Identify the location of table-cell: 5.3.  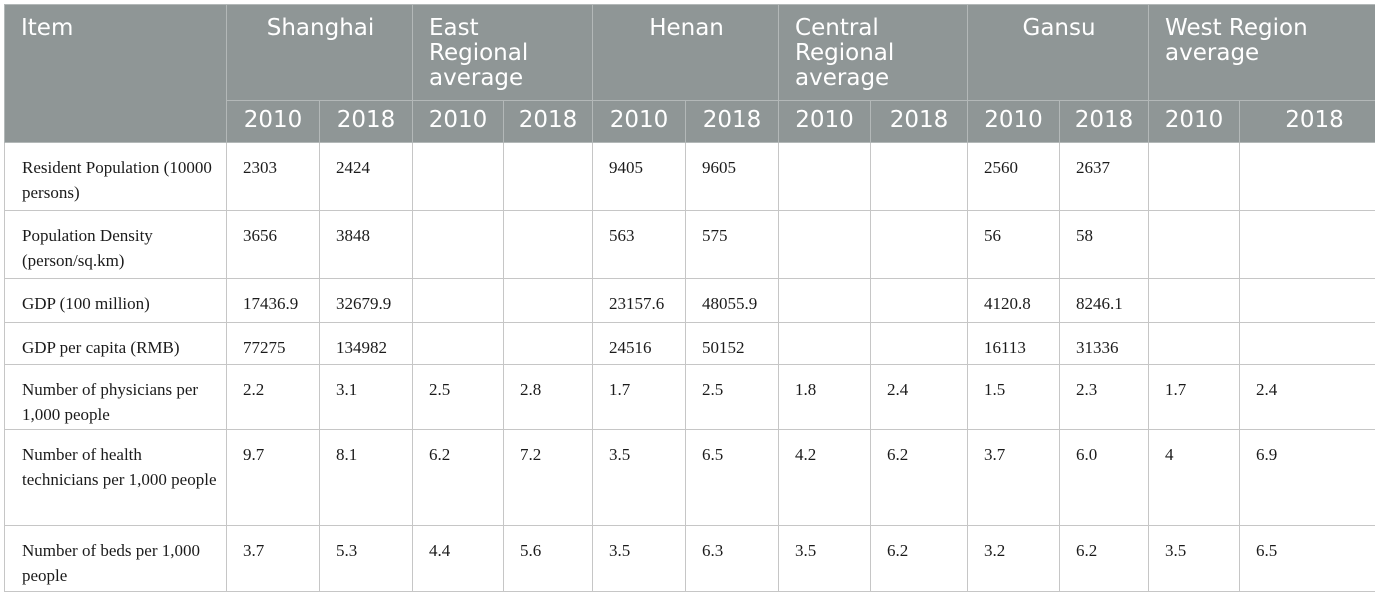
(366, 558).